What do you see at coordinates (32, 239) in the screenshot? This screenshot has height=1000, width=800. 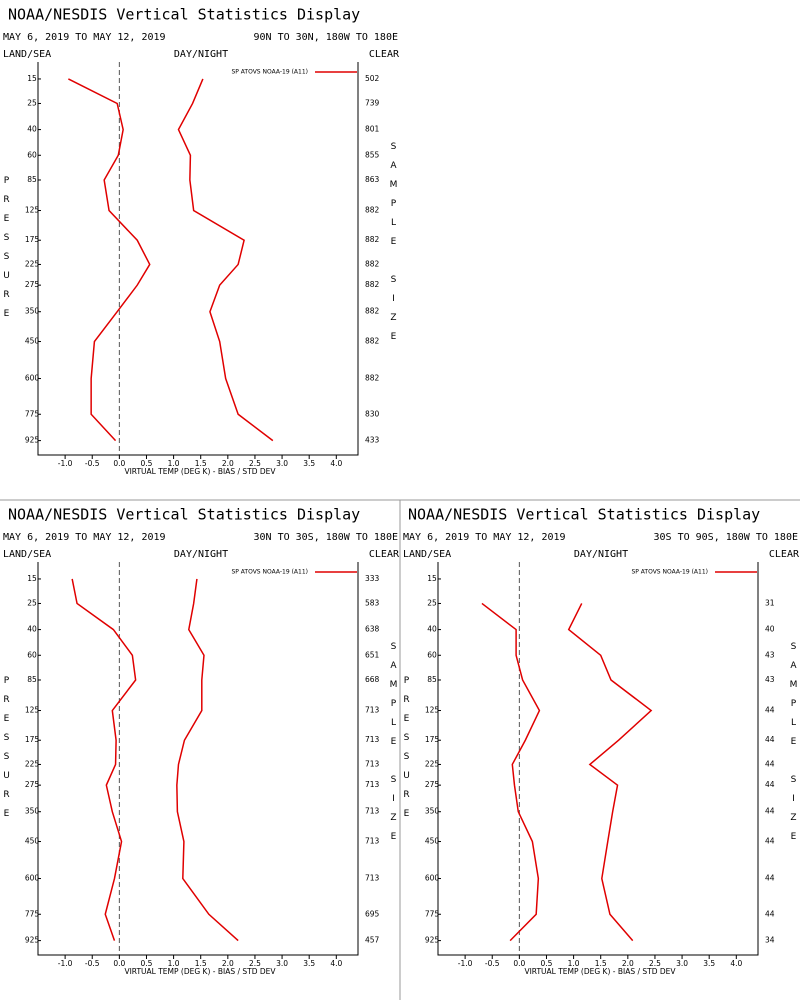 I see `y-tick-label: 175` at bounding box center [32, 239].